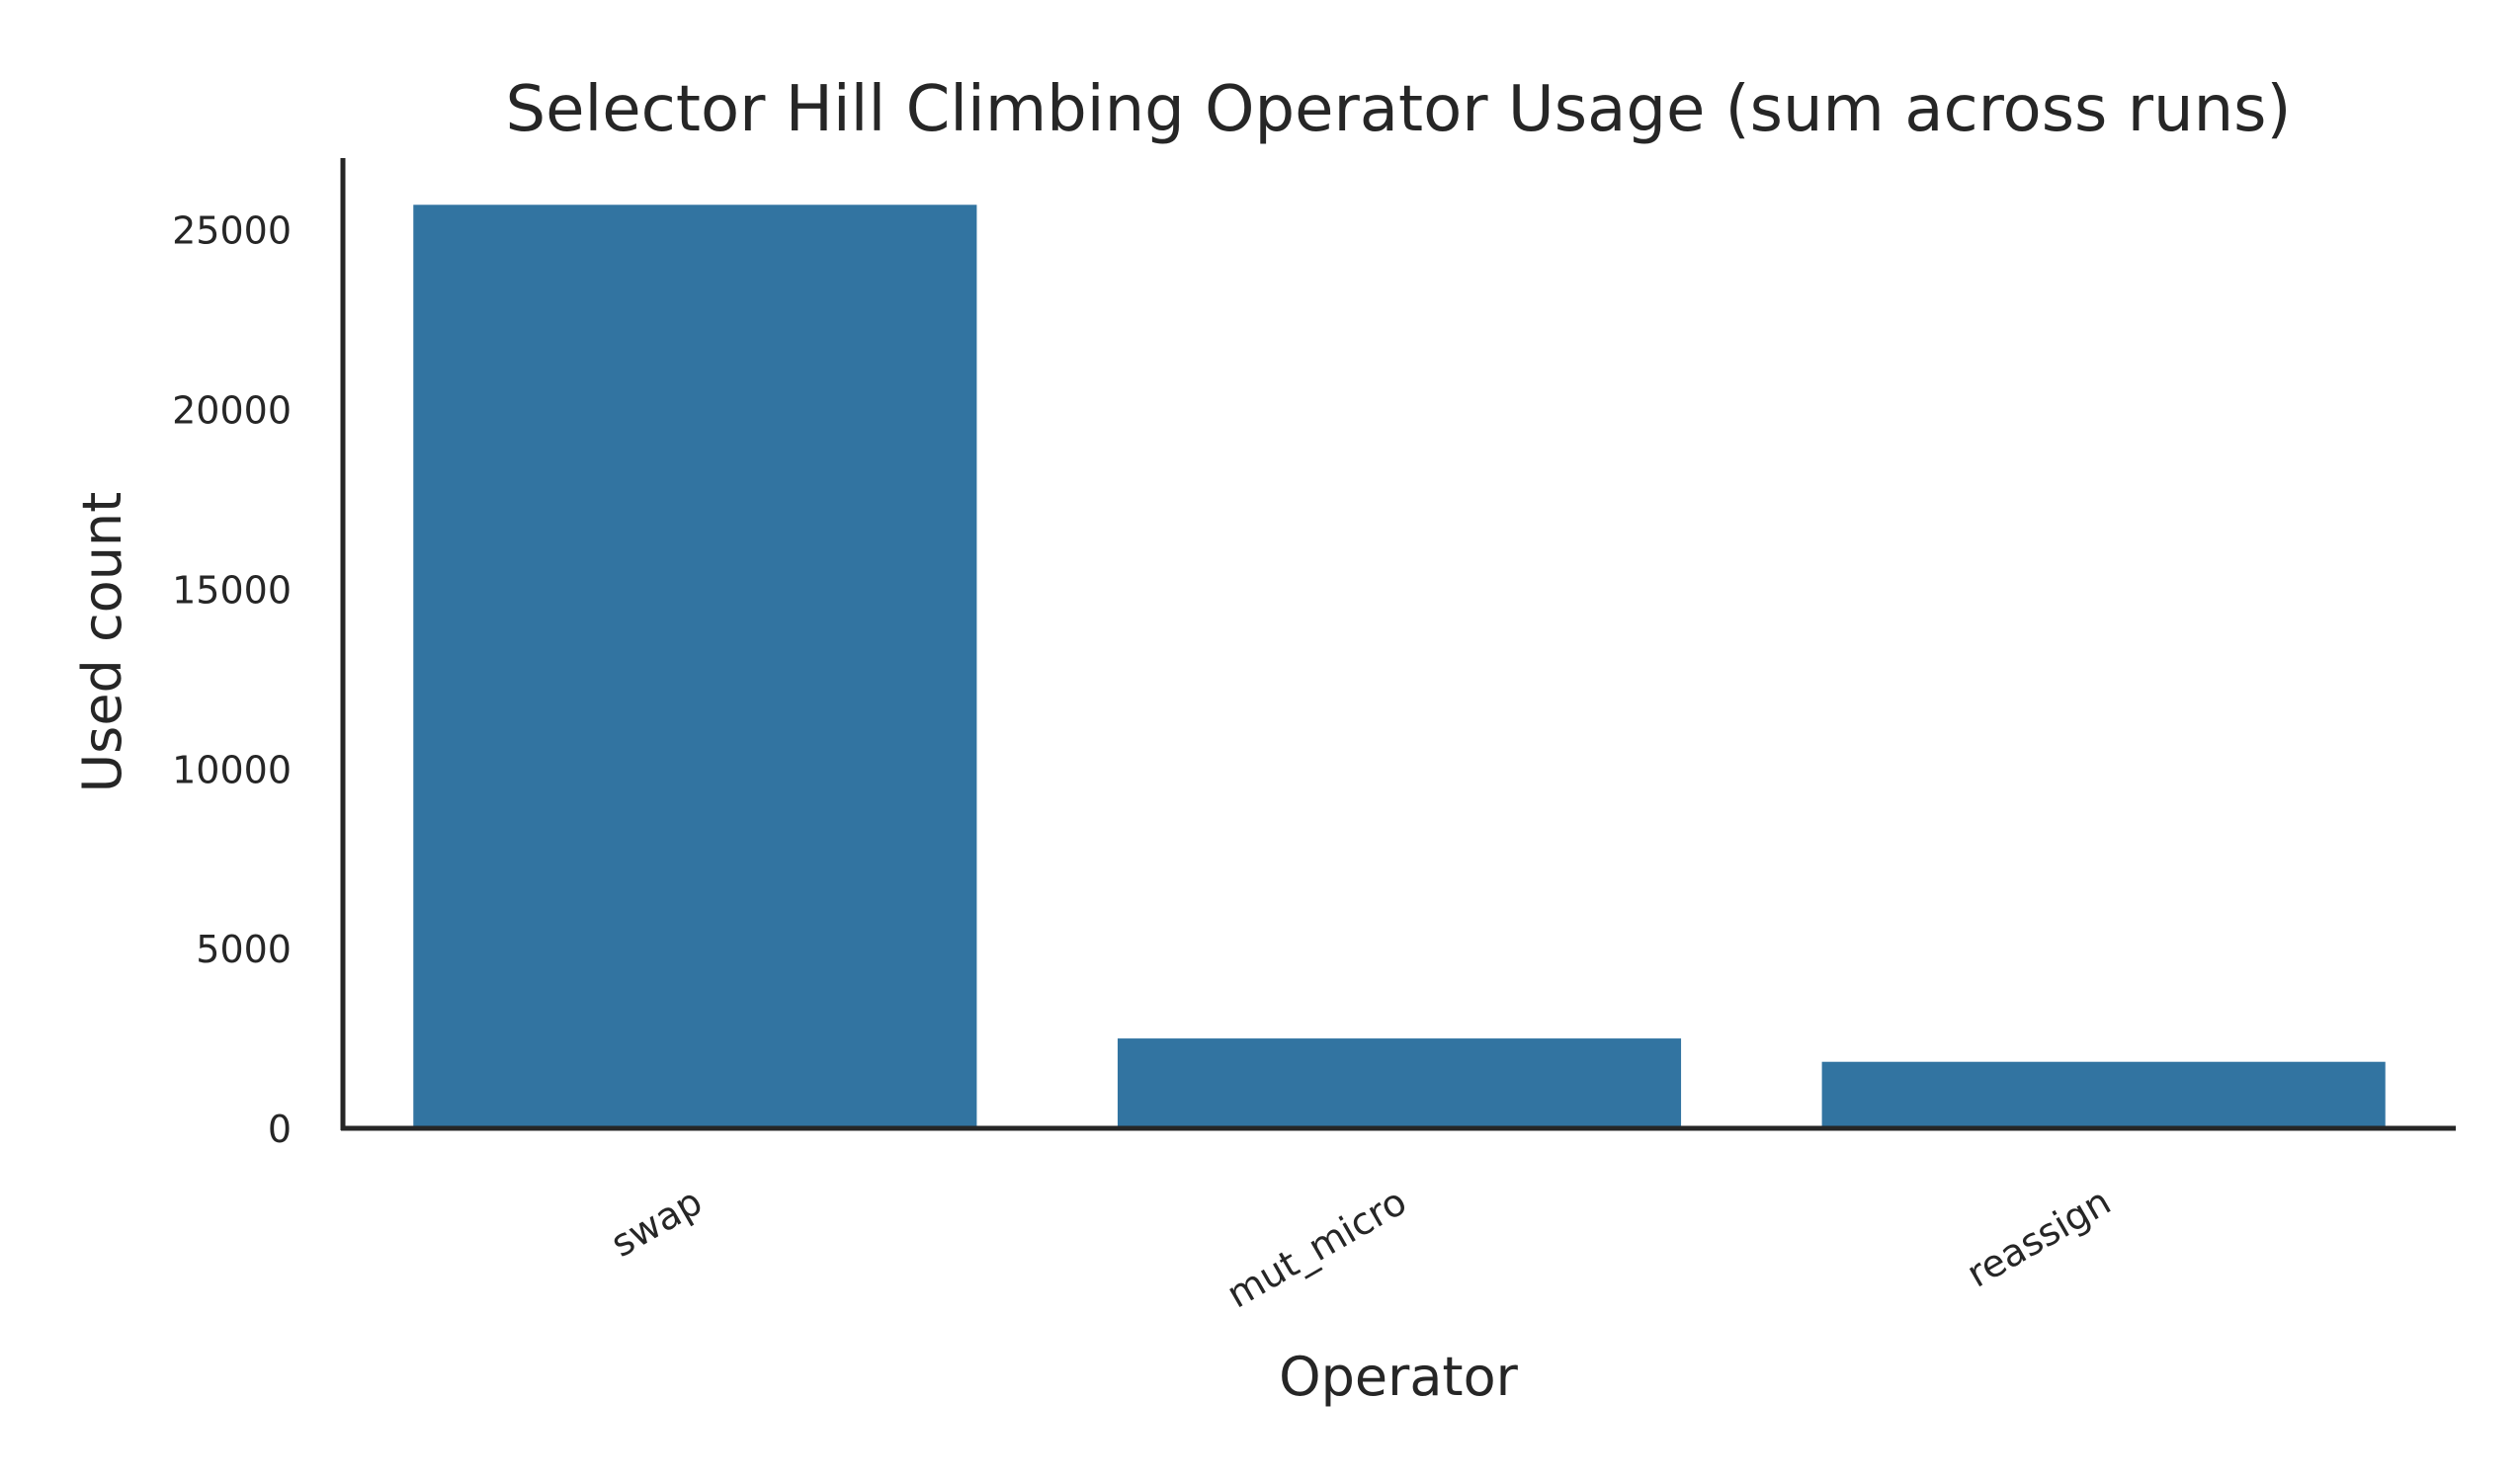 The image size is (2520, 1482). I want to click on y-tick-label: 10000, so click(232, 769).